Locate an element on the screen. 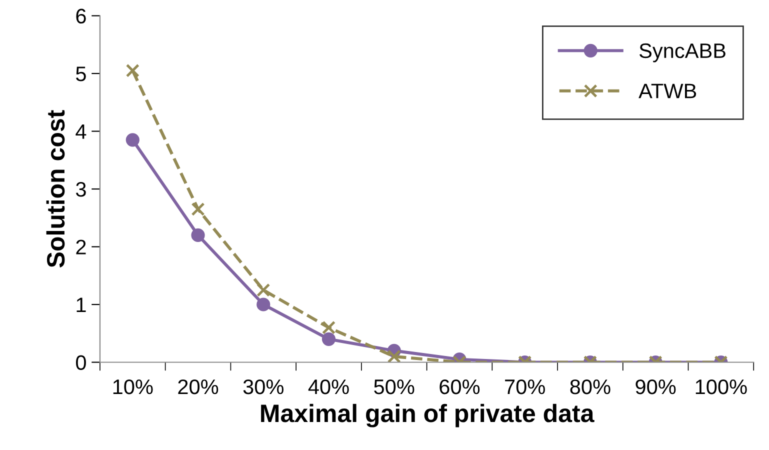 The height and width of the screenshot is (450, 769). x-tick-label: 40% is located at coordinates (328, 386).